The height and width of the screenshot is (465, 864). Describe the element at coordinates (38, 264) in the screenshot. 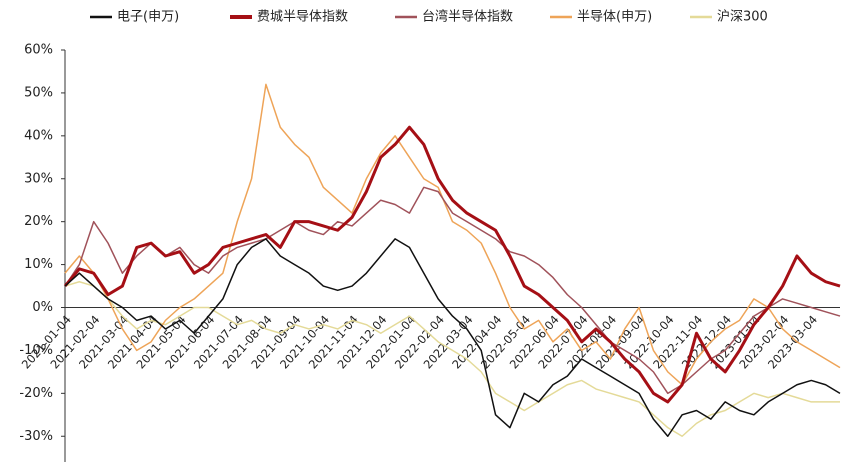

I see `y-tick-label: 10%` at that location.